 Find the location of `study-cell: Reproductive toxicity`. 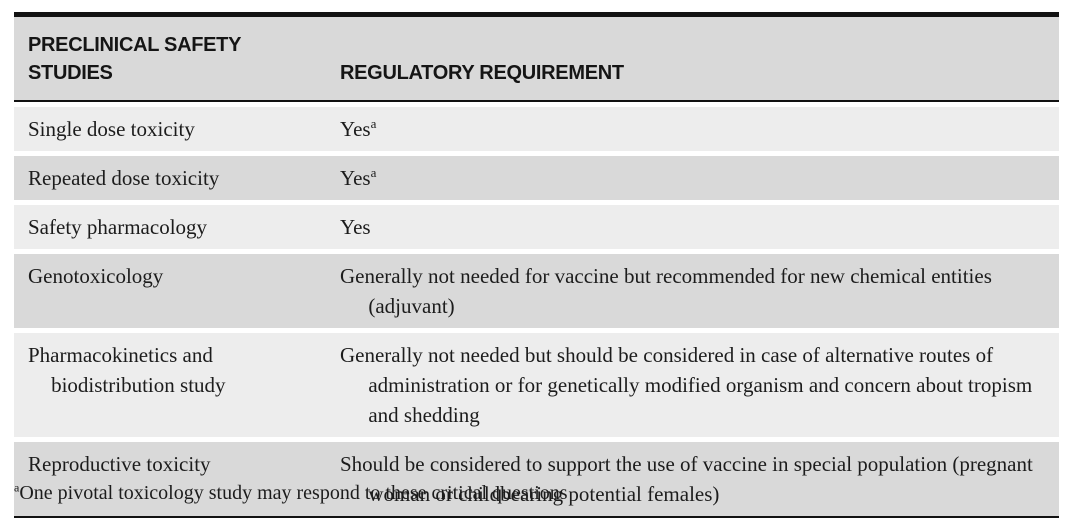

study-cell: Reproductive toxicity is located at coordinates (184, 479).